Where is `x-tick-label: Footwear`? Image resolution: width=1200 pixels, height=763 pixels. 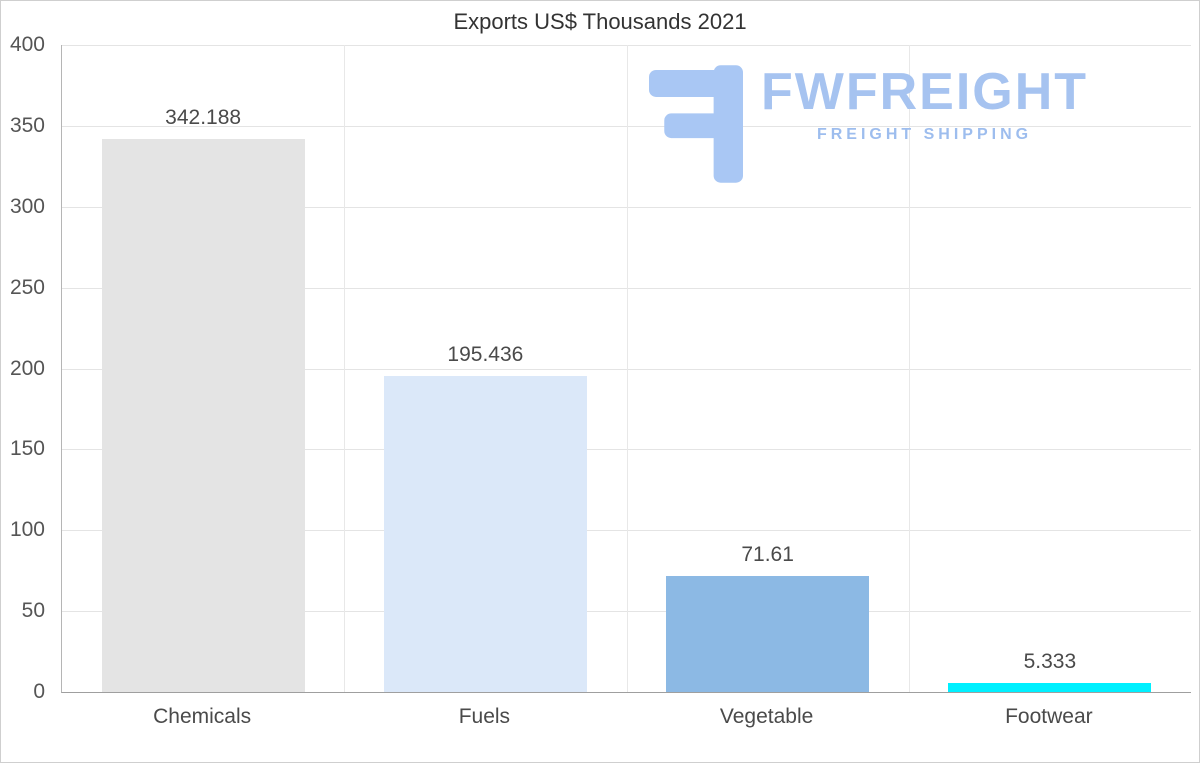
x-tick-label: Footwear is located at coordinates (1049, 716).